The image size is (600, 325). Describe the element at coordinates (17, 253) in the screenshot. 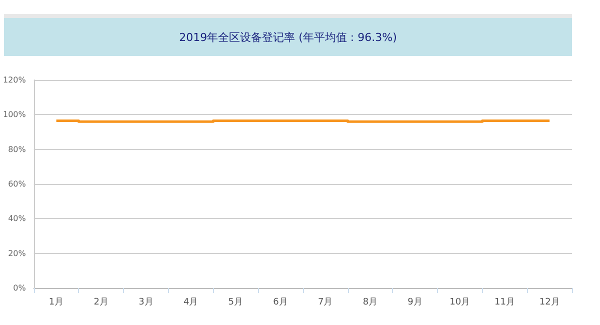

I see `y-tick-label: 20%` at that location.